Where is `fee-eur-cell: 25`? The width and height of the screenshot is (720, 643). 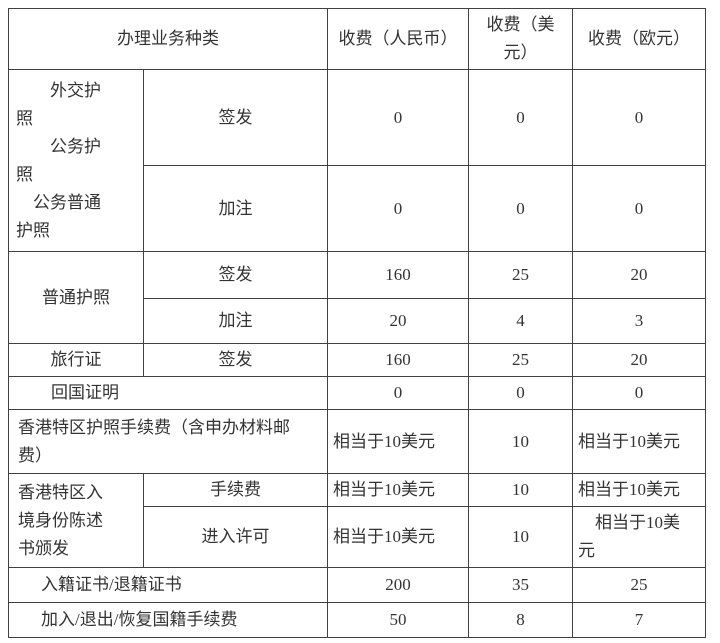
fee-eur-cell: 25 is located at coordinates (639, 585).